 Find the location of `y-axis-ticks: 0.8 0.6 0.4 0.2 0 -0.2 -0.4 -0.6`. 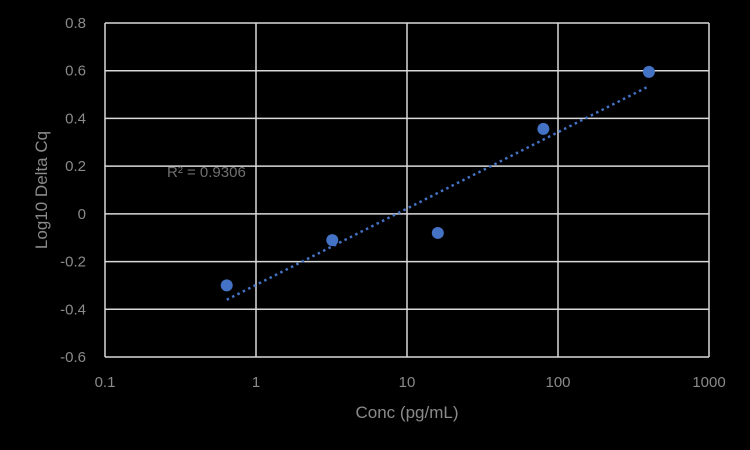

y-axis-ticks: 0.8 0.6 0.4 0.2 0 -0.2 -0.4 -0.6 is located at coordinates (73, 190).